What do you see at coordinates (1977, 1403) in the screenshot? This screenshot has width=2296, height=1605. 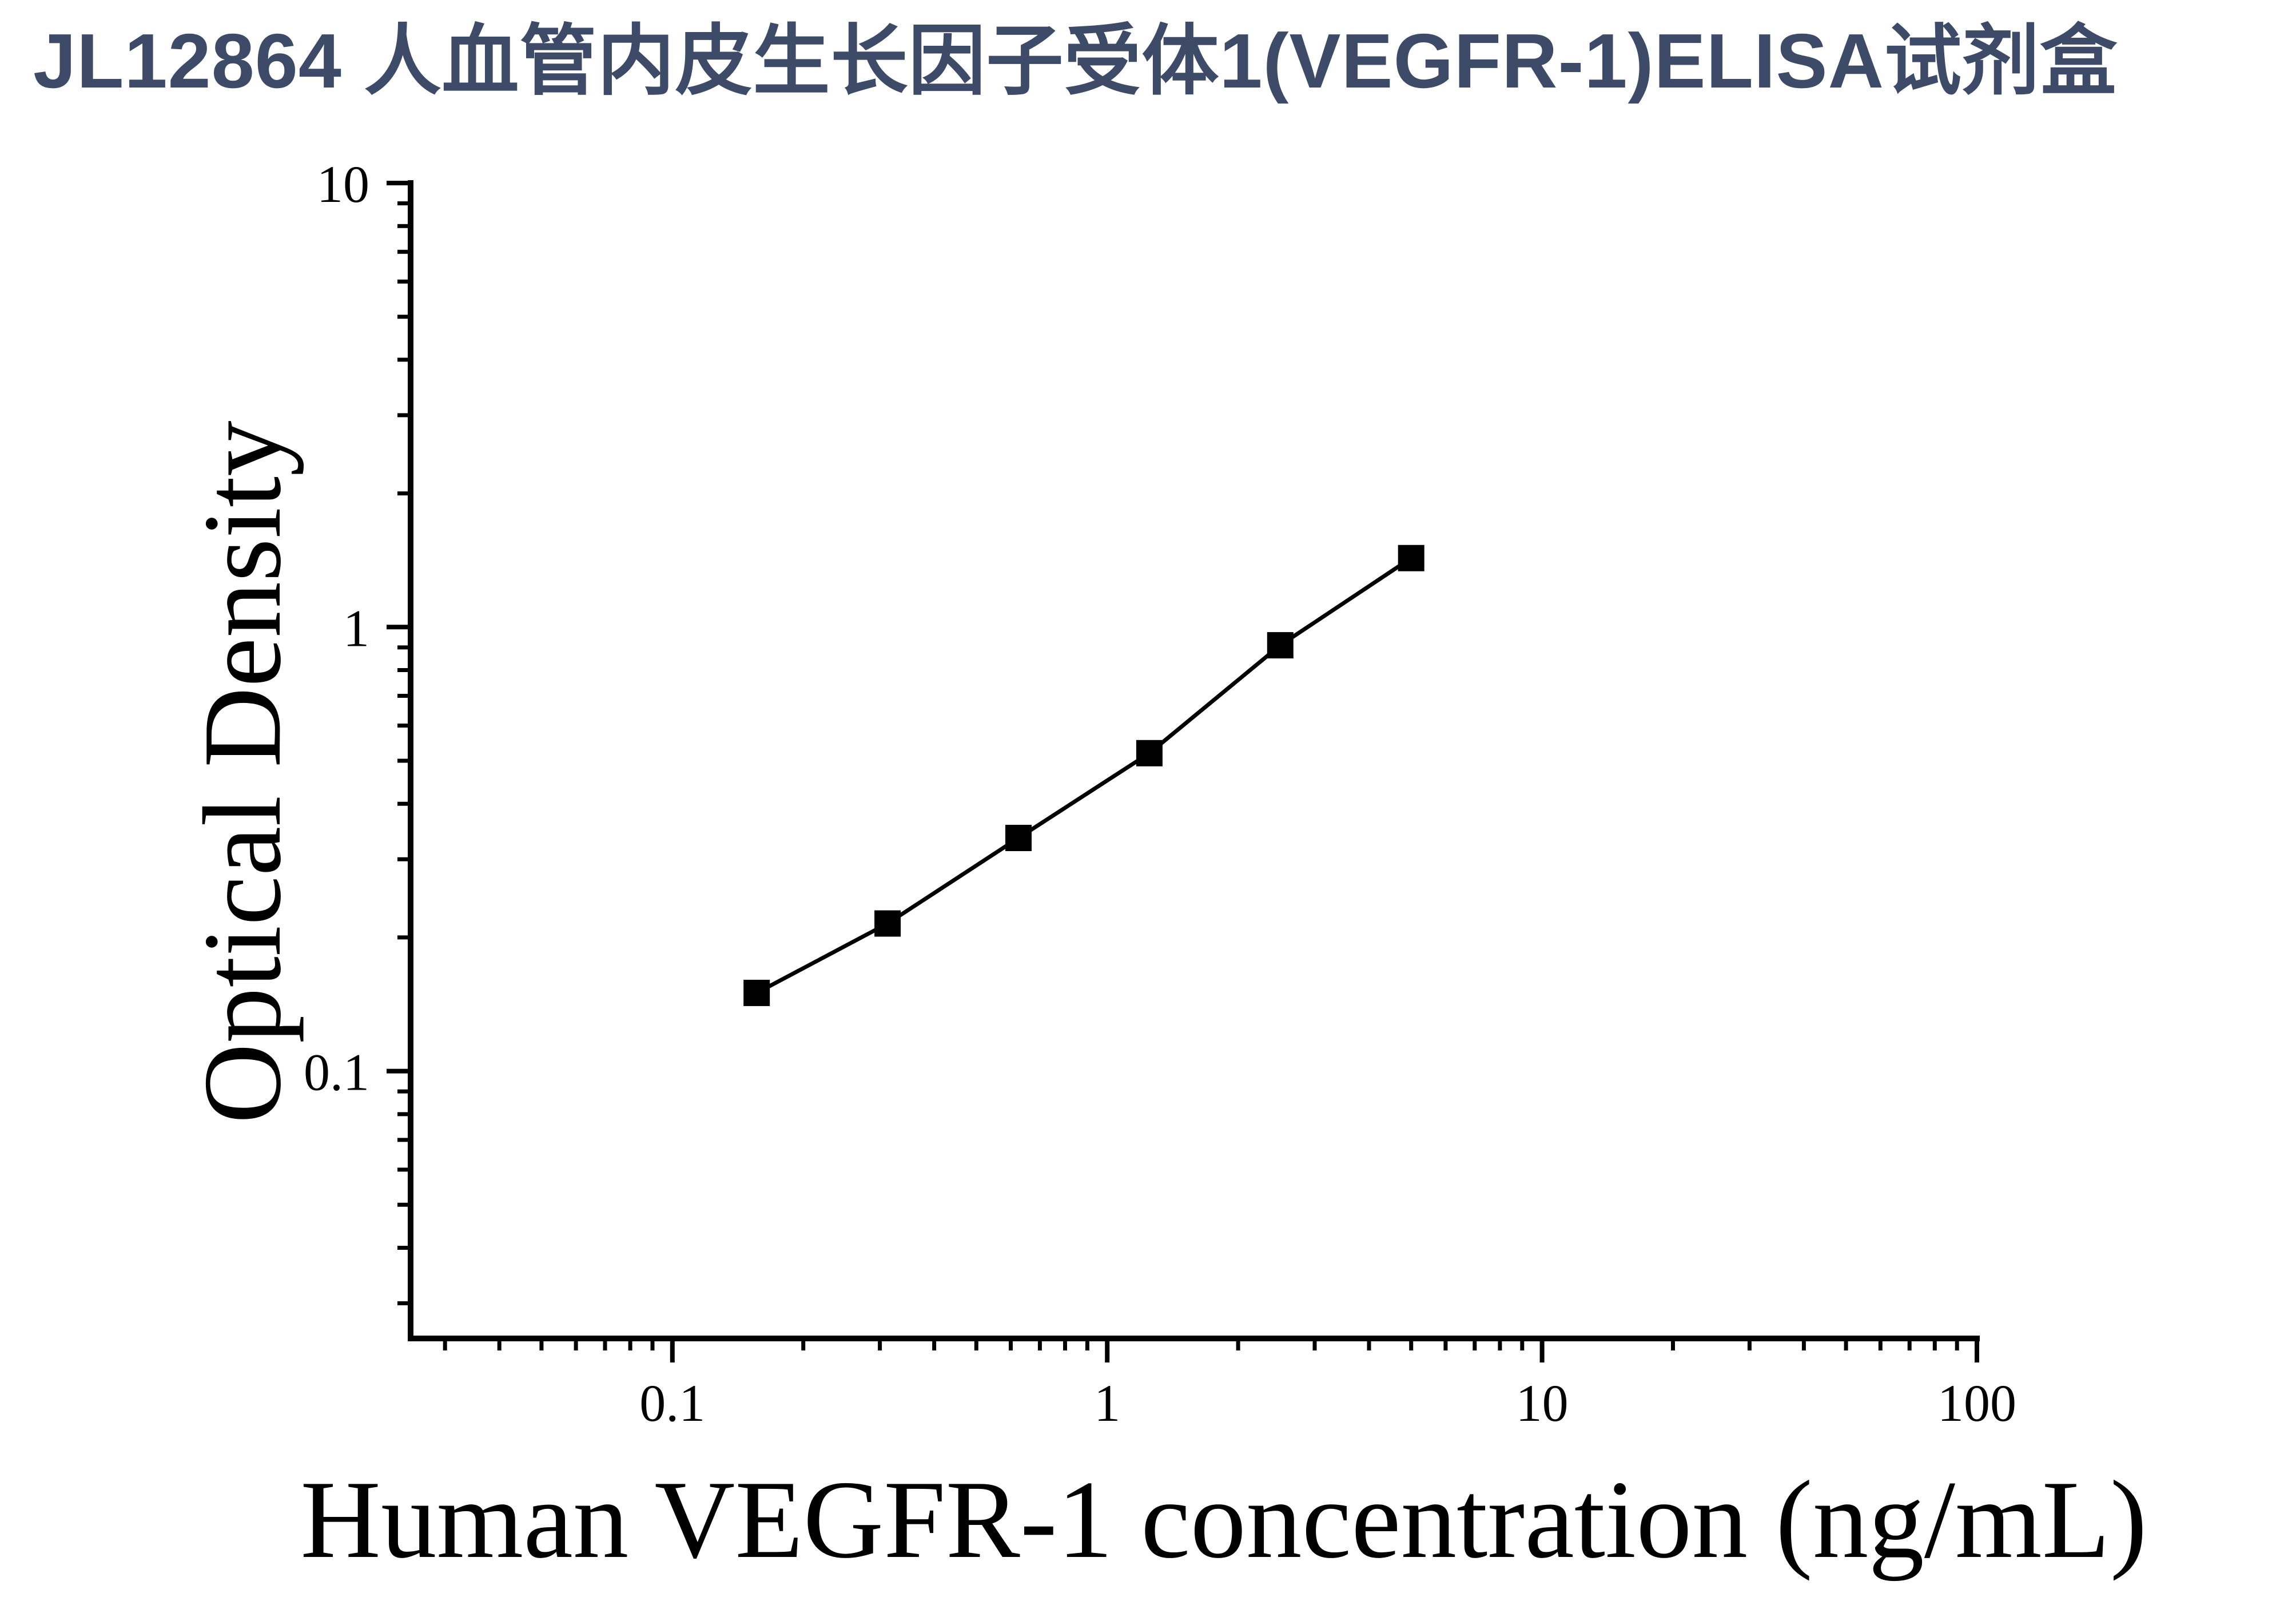 I see `x-tick-label: 100` at bounding box center [1977, 1403].